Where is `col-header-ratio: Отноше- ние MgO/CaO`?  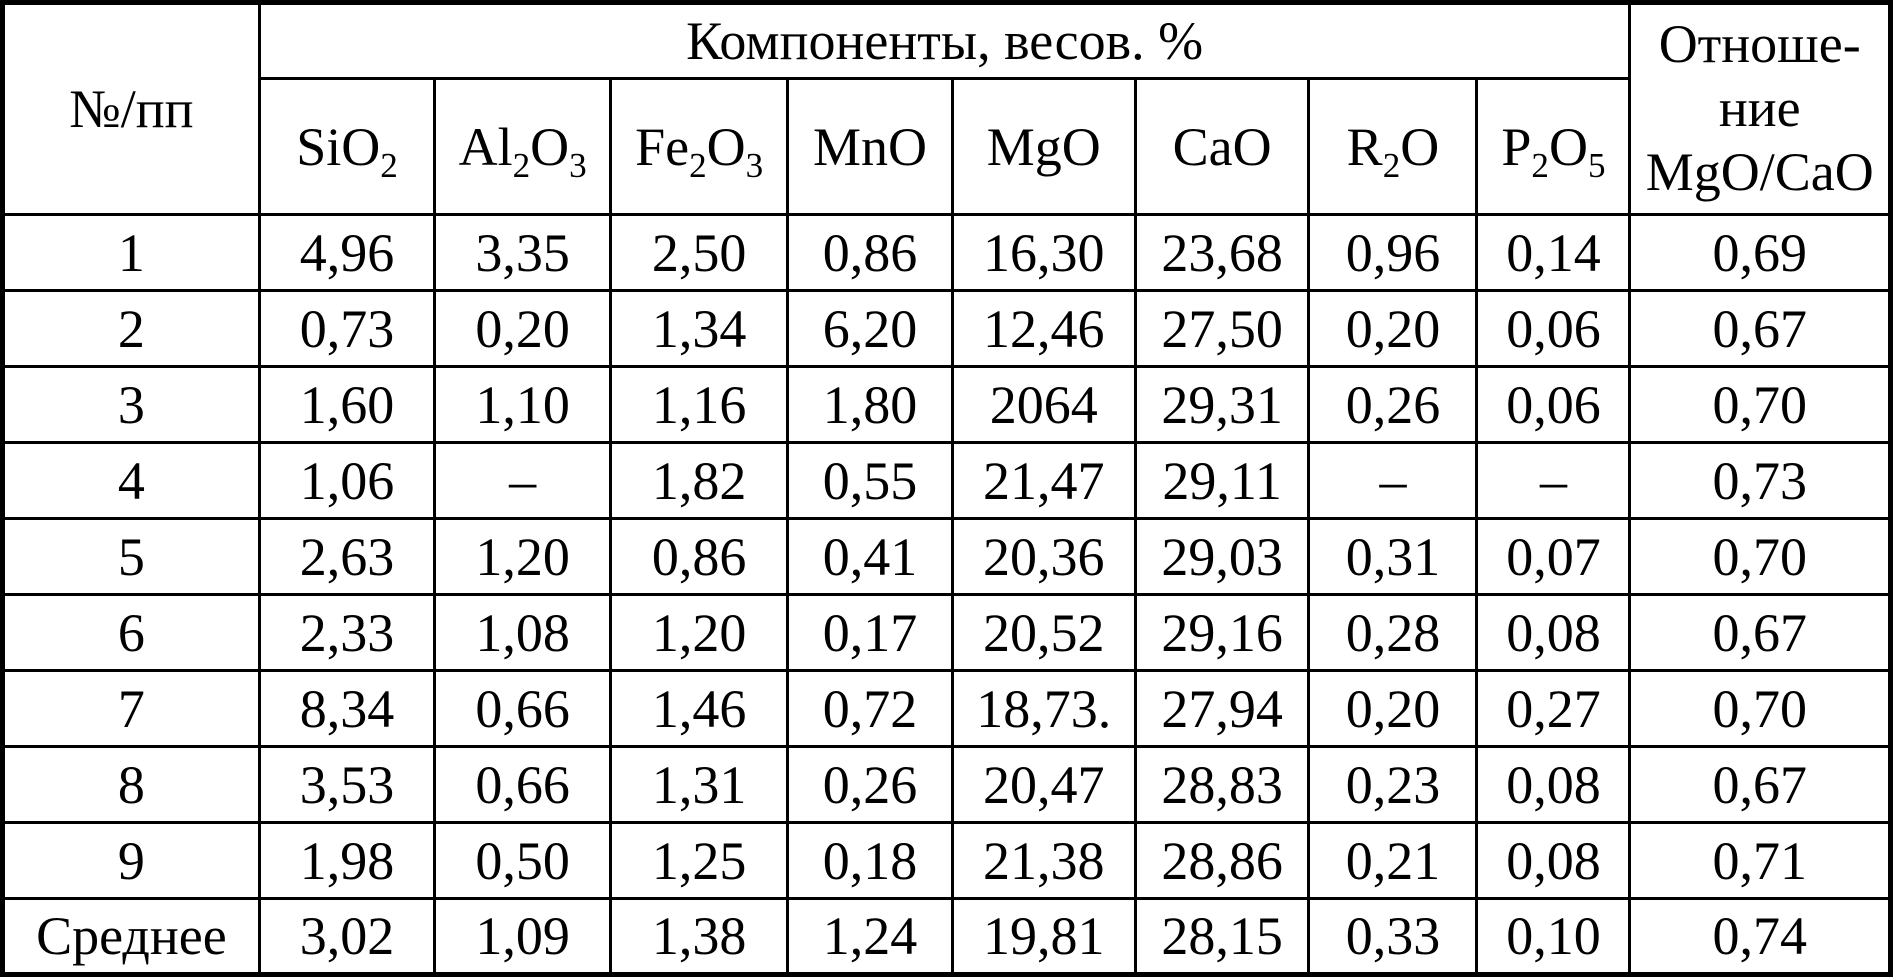 col-header-ratio: Отноше- ние MgO/CaO is located at coordinates (1760, 108).